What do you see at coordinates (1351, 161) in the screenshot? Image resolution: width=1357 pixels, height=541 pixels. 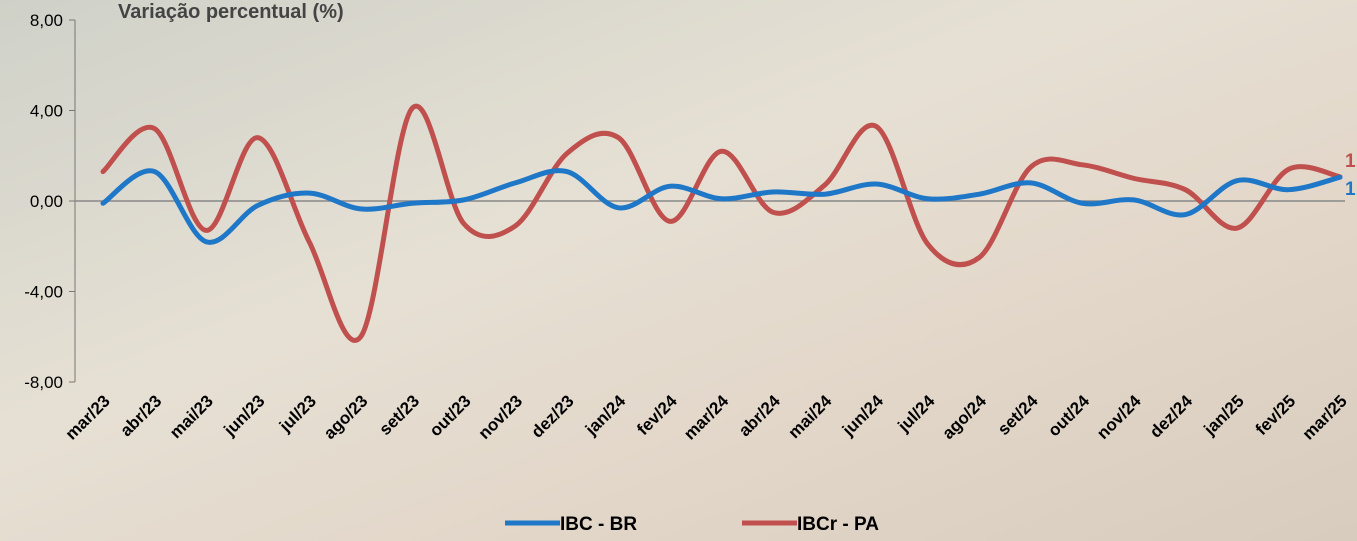 I see `data-label: 1,07` at bounding box center [1351, 161].